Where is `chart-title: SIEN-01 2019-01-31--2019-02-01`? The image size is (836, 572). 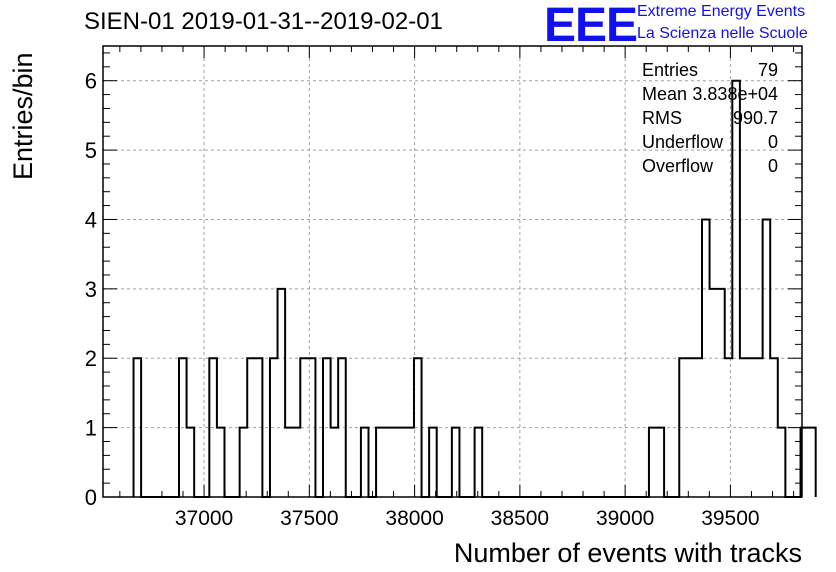
chart-title: SIEN-01 2019-01-31--2019-02-01 is located at coordinates (263, 21).